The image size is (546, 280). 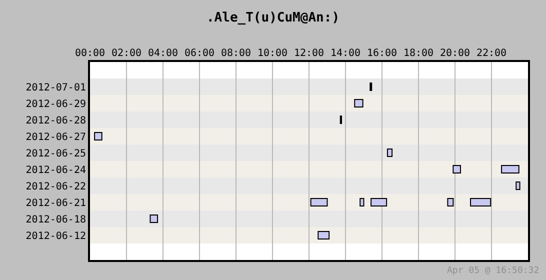 What do you see at coordinates (163, 53) in the screenshot?
I see `x-tick-label: 04:00` at bounding box center [163, 53].